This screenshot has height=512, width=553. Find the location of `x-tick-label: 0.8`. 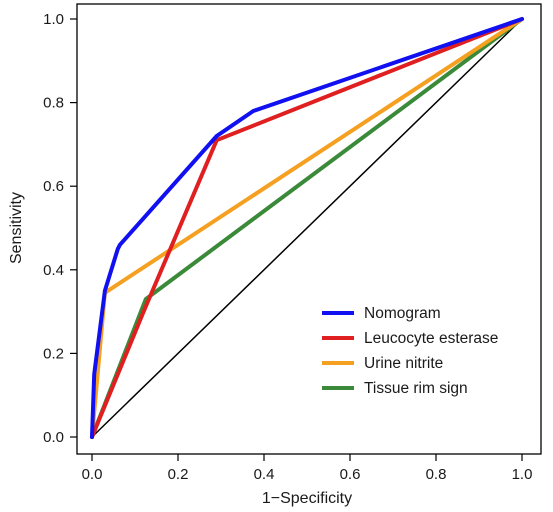

x-tick-label: 0.8 is located at coordinates (436, 474).